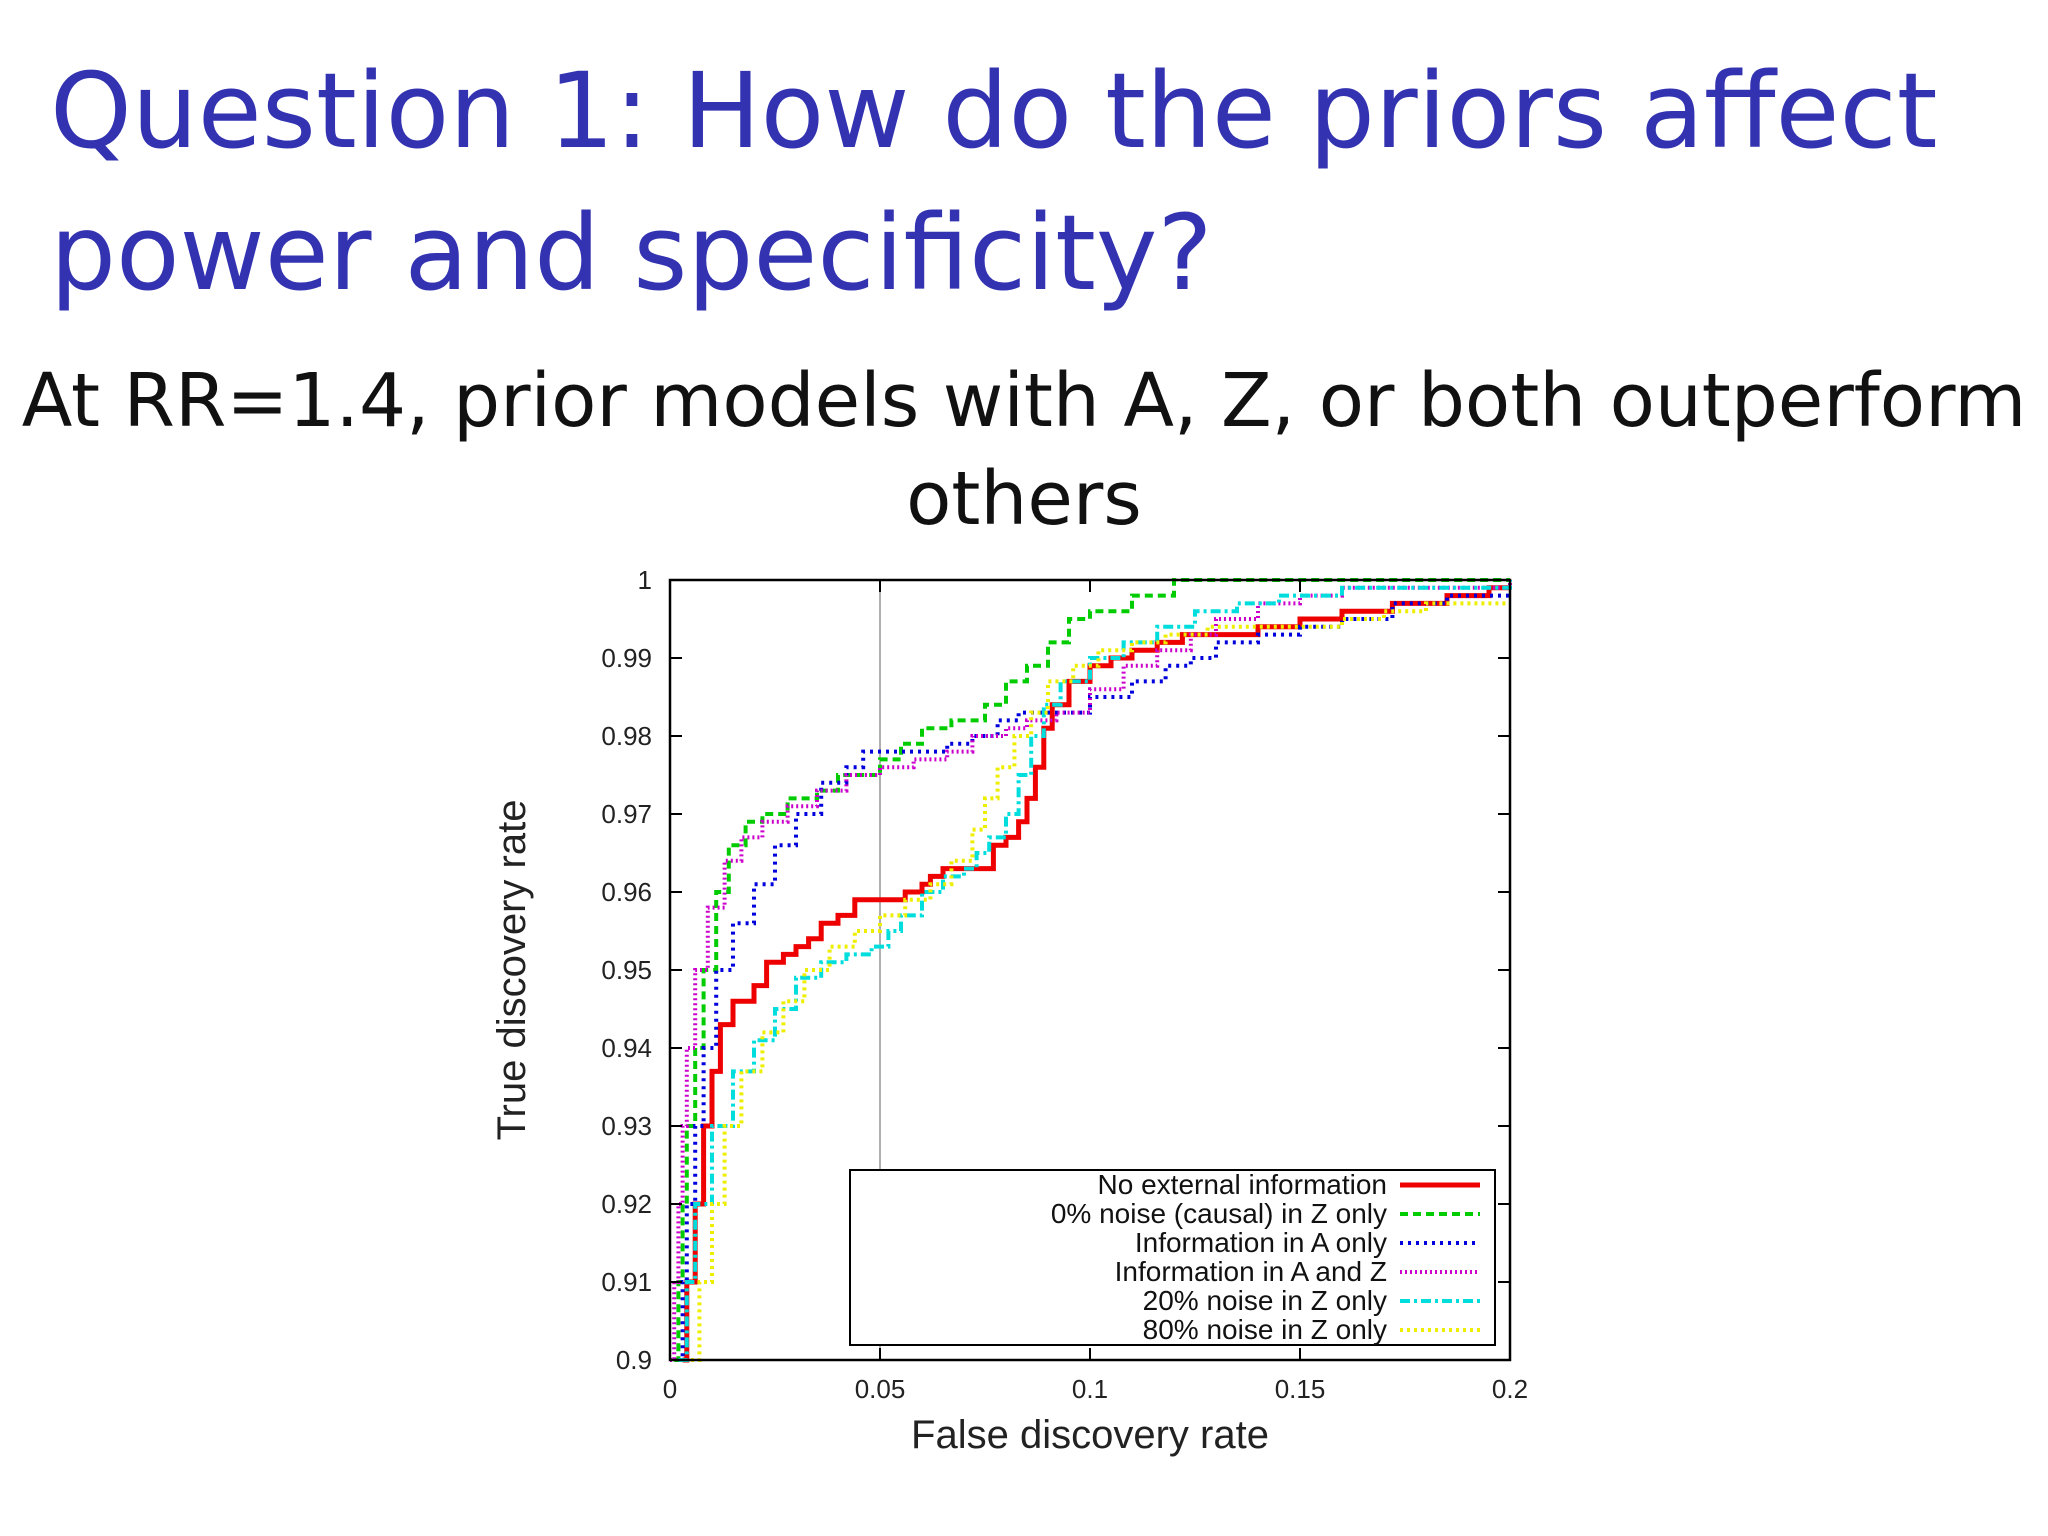 The width and height of the screenshot is (2048, 1536). What do you see at coordinates (1090, 1389) in the screenshot?
I see `x-tick-label: 0.1` at bounding box center [1090, 1389].